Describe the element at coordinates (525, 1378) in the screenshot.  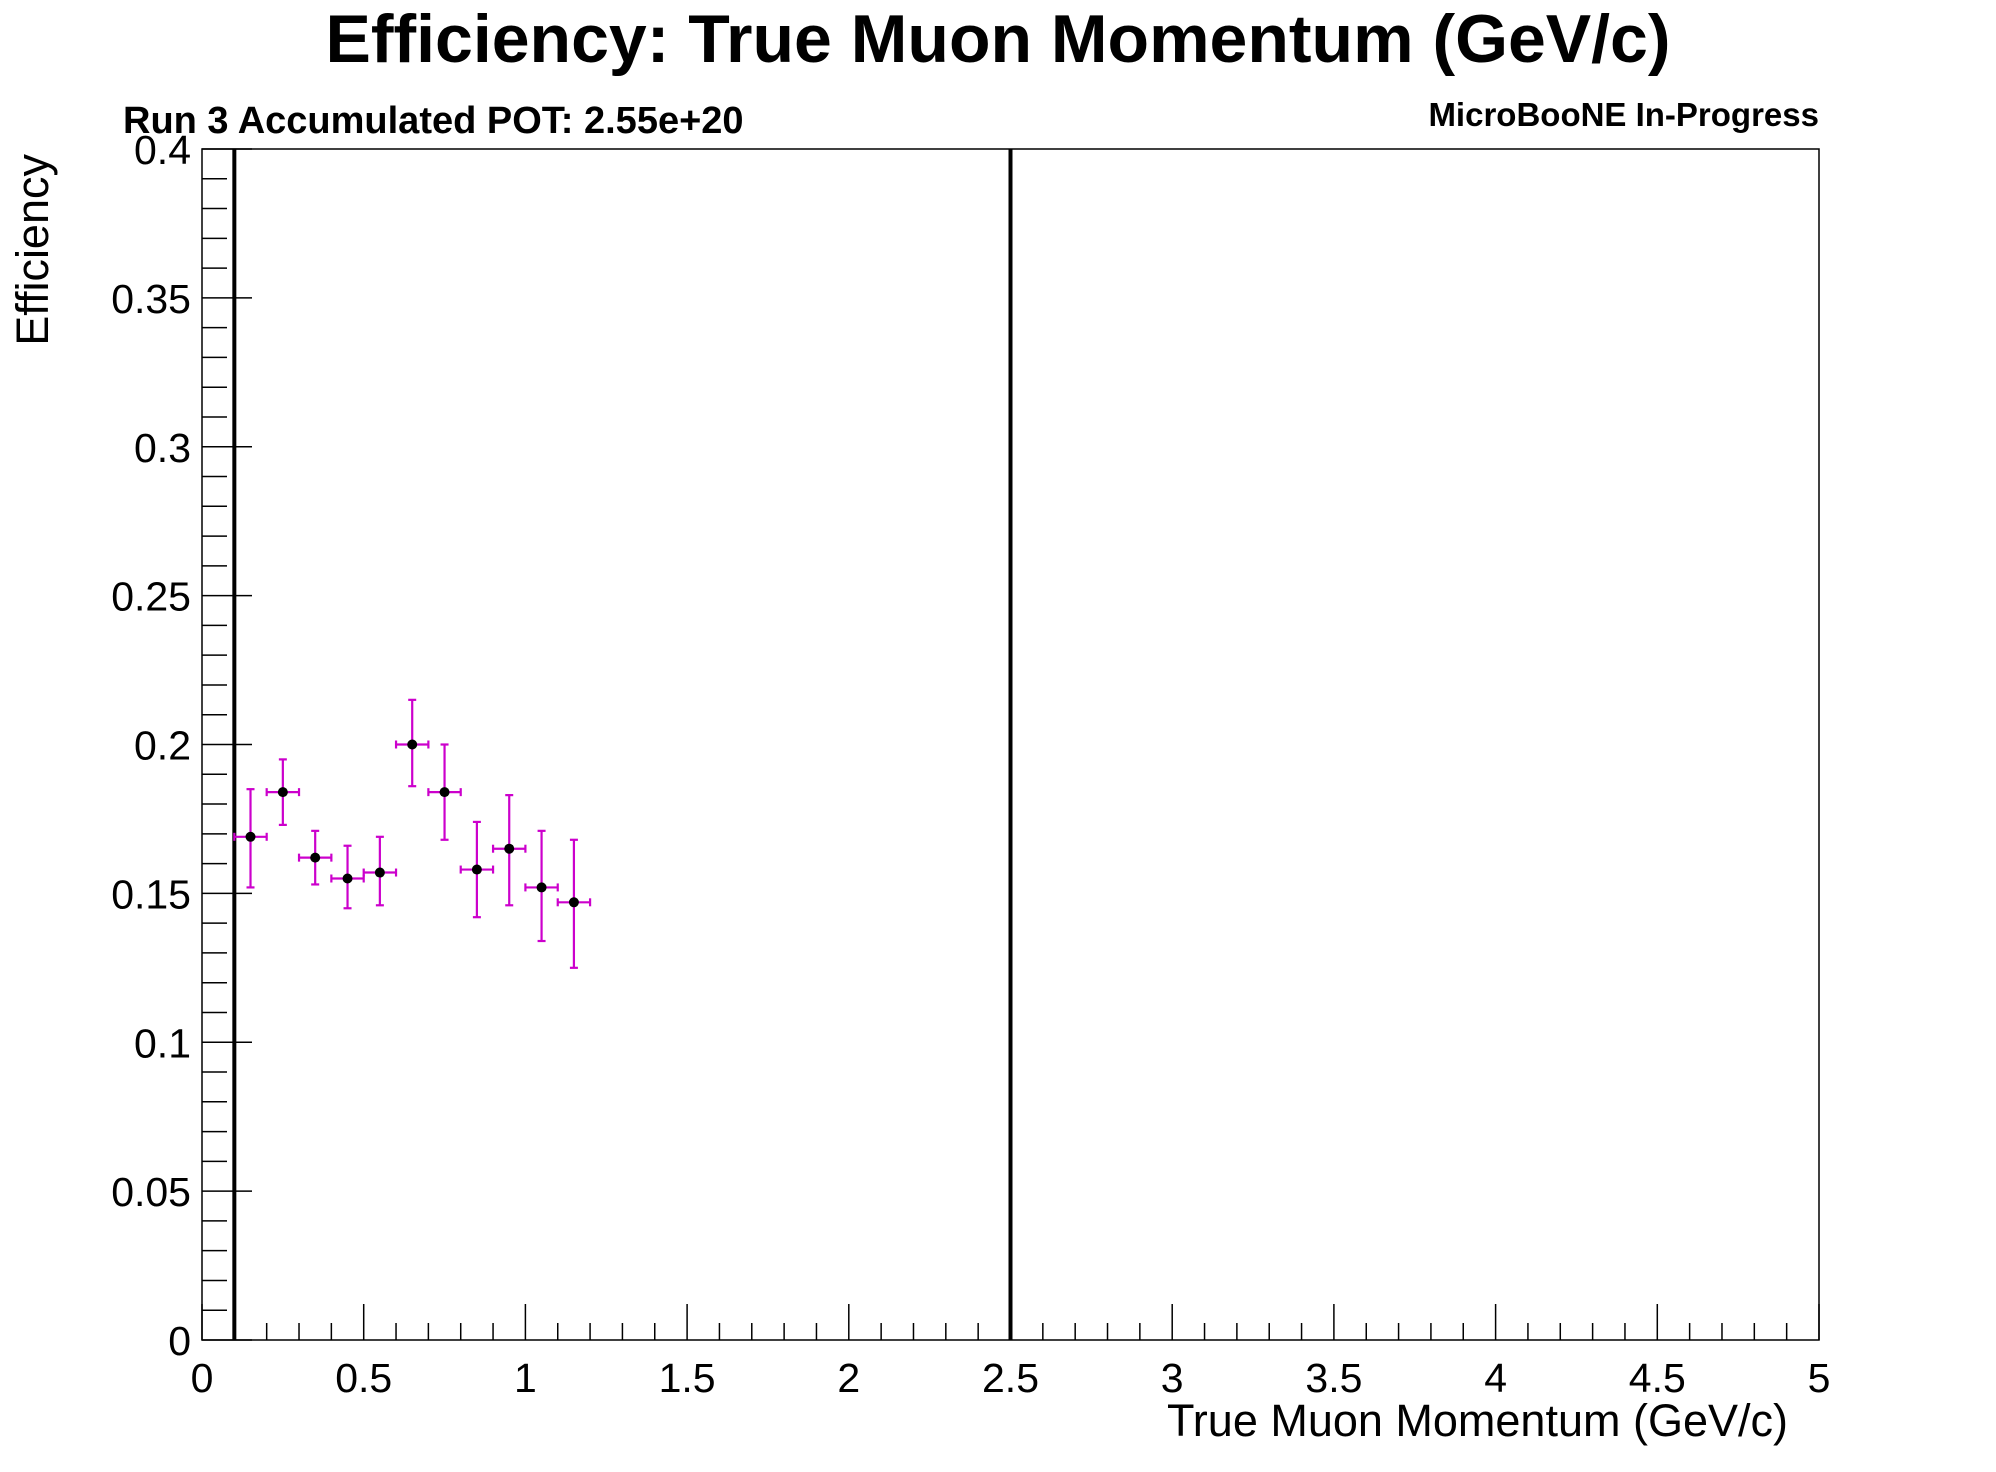
I see `x-tick-label: 1` at that location.